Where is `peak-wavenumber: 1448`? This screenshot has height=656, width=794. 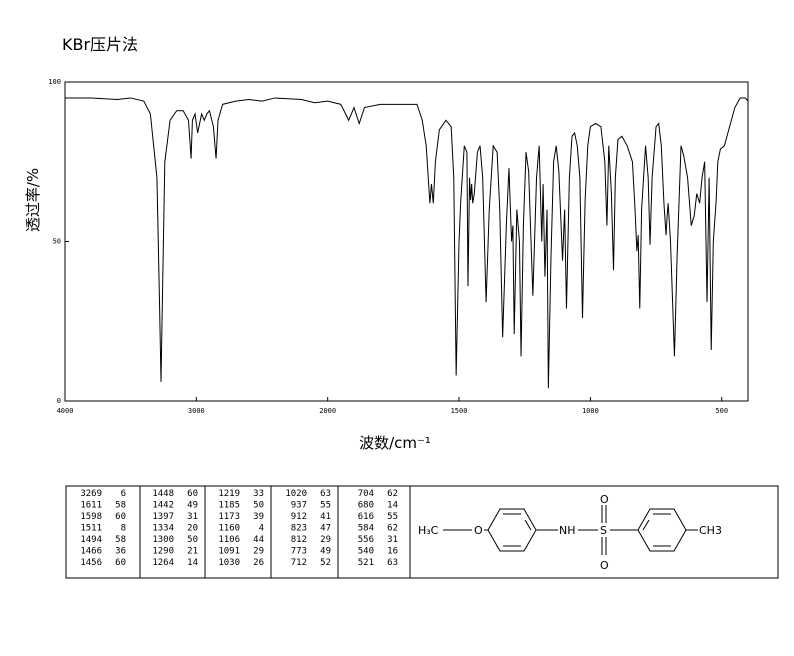 peak-wavenumber: 1448 is located at coordinates (163, 494).